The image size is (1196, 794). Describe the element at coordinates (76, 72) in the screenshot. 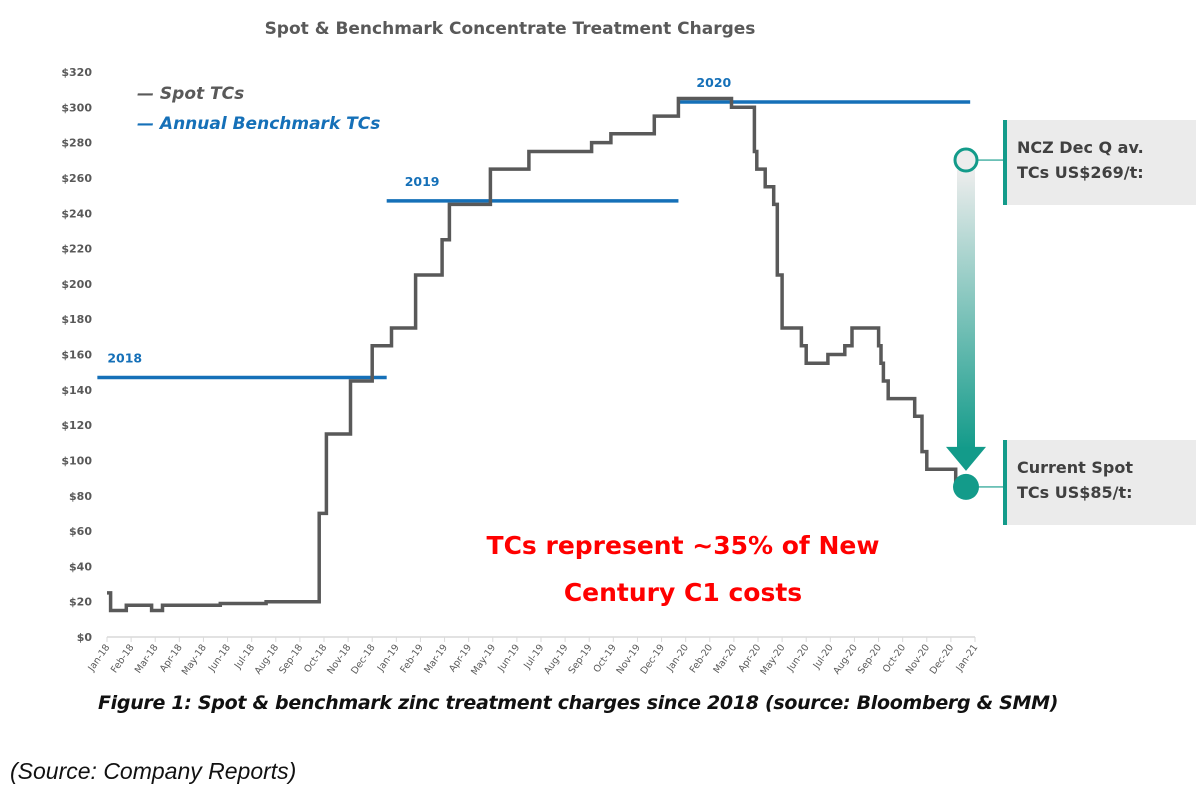

I see `y-tick-label: $320` at that location.